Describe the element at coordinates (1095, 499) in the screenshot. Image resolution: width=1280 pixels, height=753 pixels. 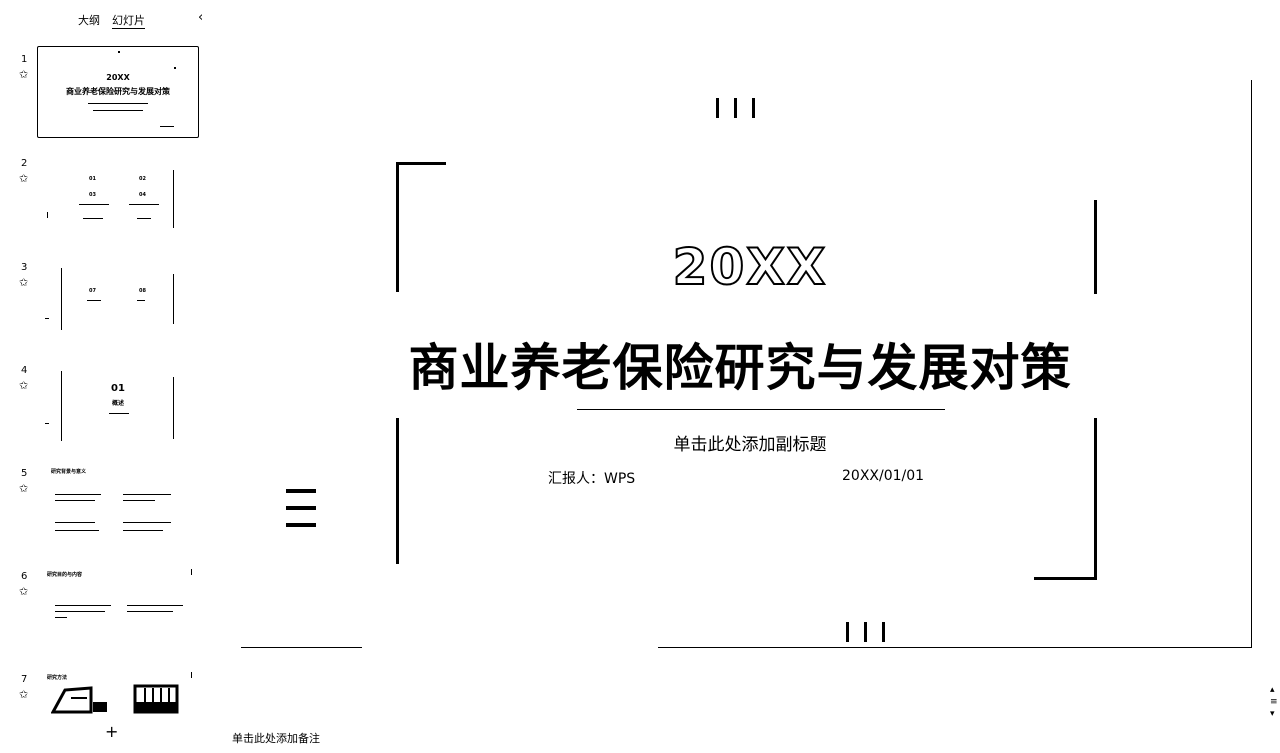
I see `inner-frame-right-lower` at that location.